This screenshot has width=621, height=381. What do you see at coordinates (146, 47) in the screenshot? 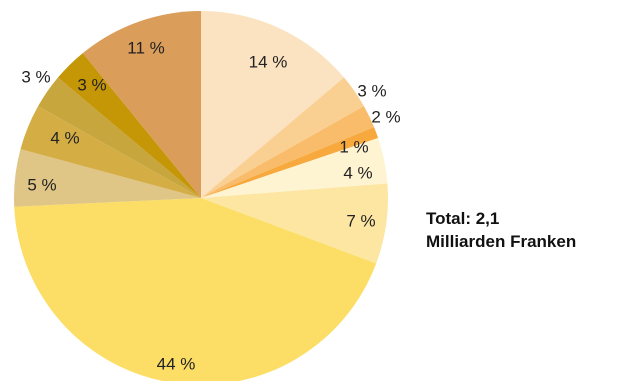
I see `slice-label-12: 11 %` at bounding box center [146, 47].